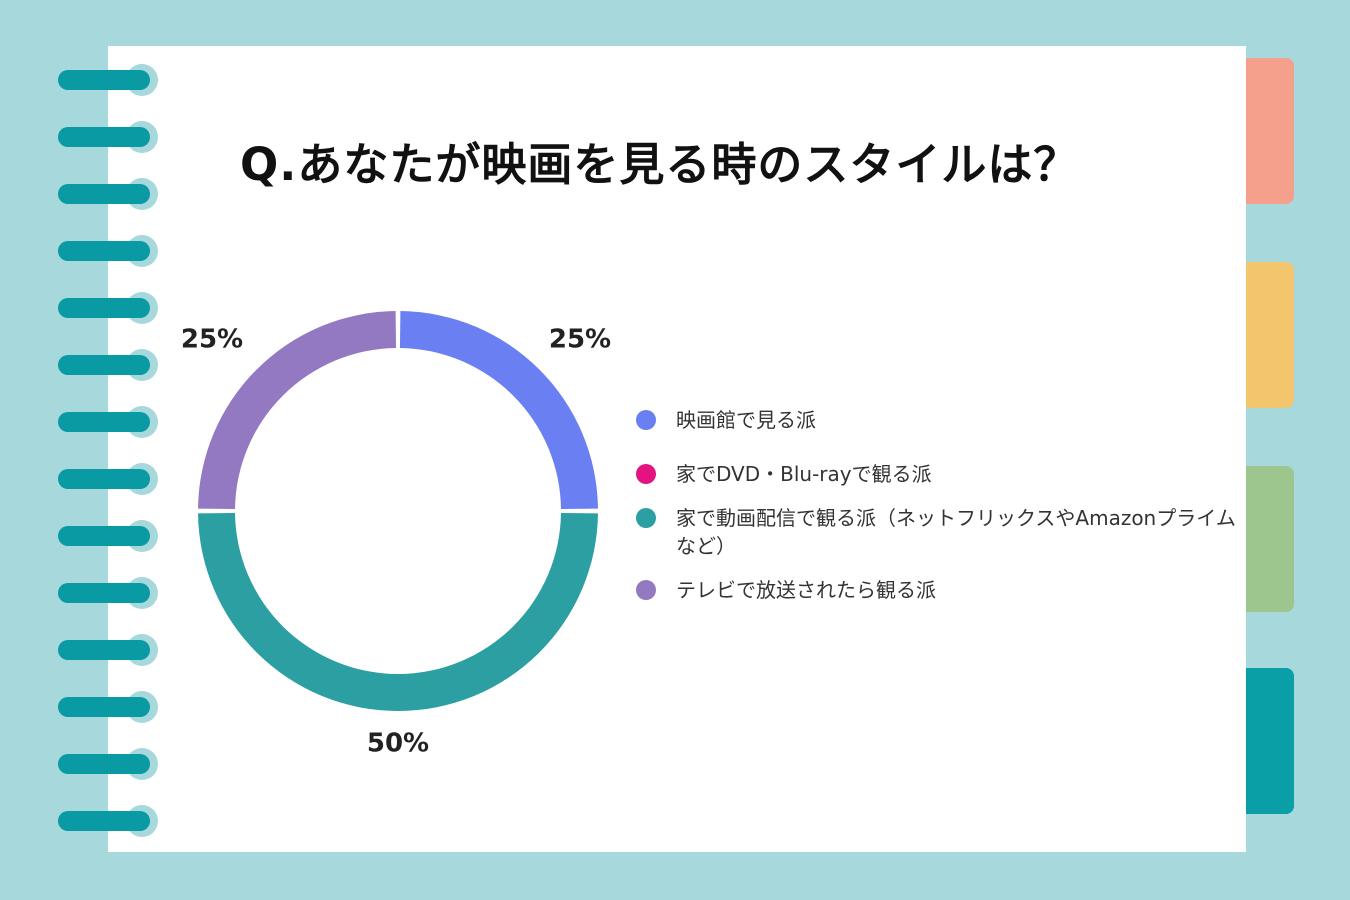  I want to click on legend-item: 家でDVD・Blu-rayで観る派, so click(936, 474).